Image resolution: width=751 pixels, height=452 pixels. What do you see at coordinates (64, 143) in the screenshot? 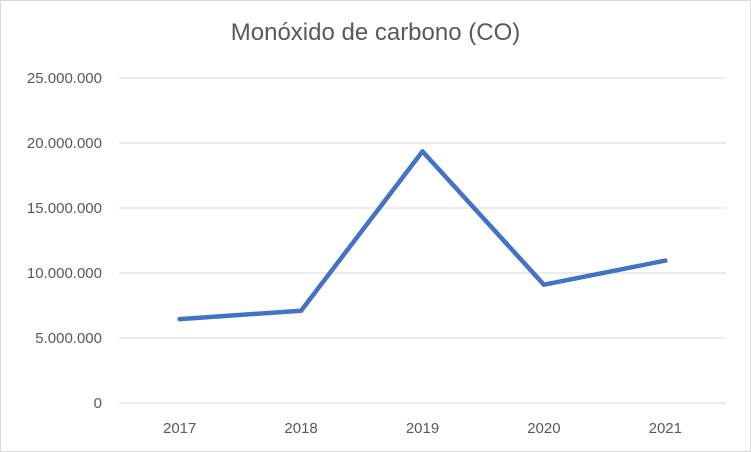
I see `y-tick-label: 20.000.000` at bounding box center [64, 143].